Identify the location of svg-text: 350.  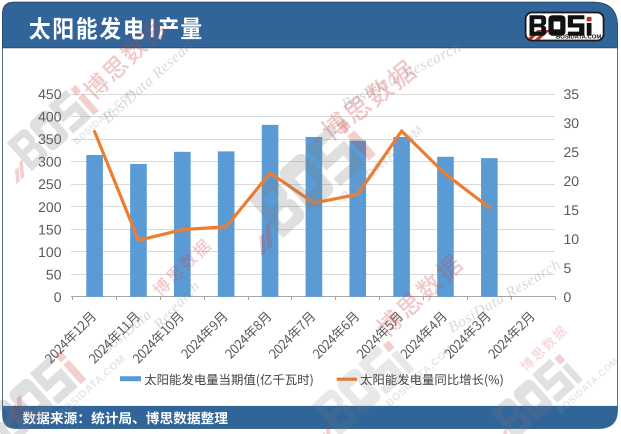
(50, 139).